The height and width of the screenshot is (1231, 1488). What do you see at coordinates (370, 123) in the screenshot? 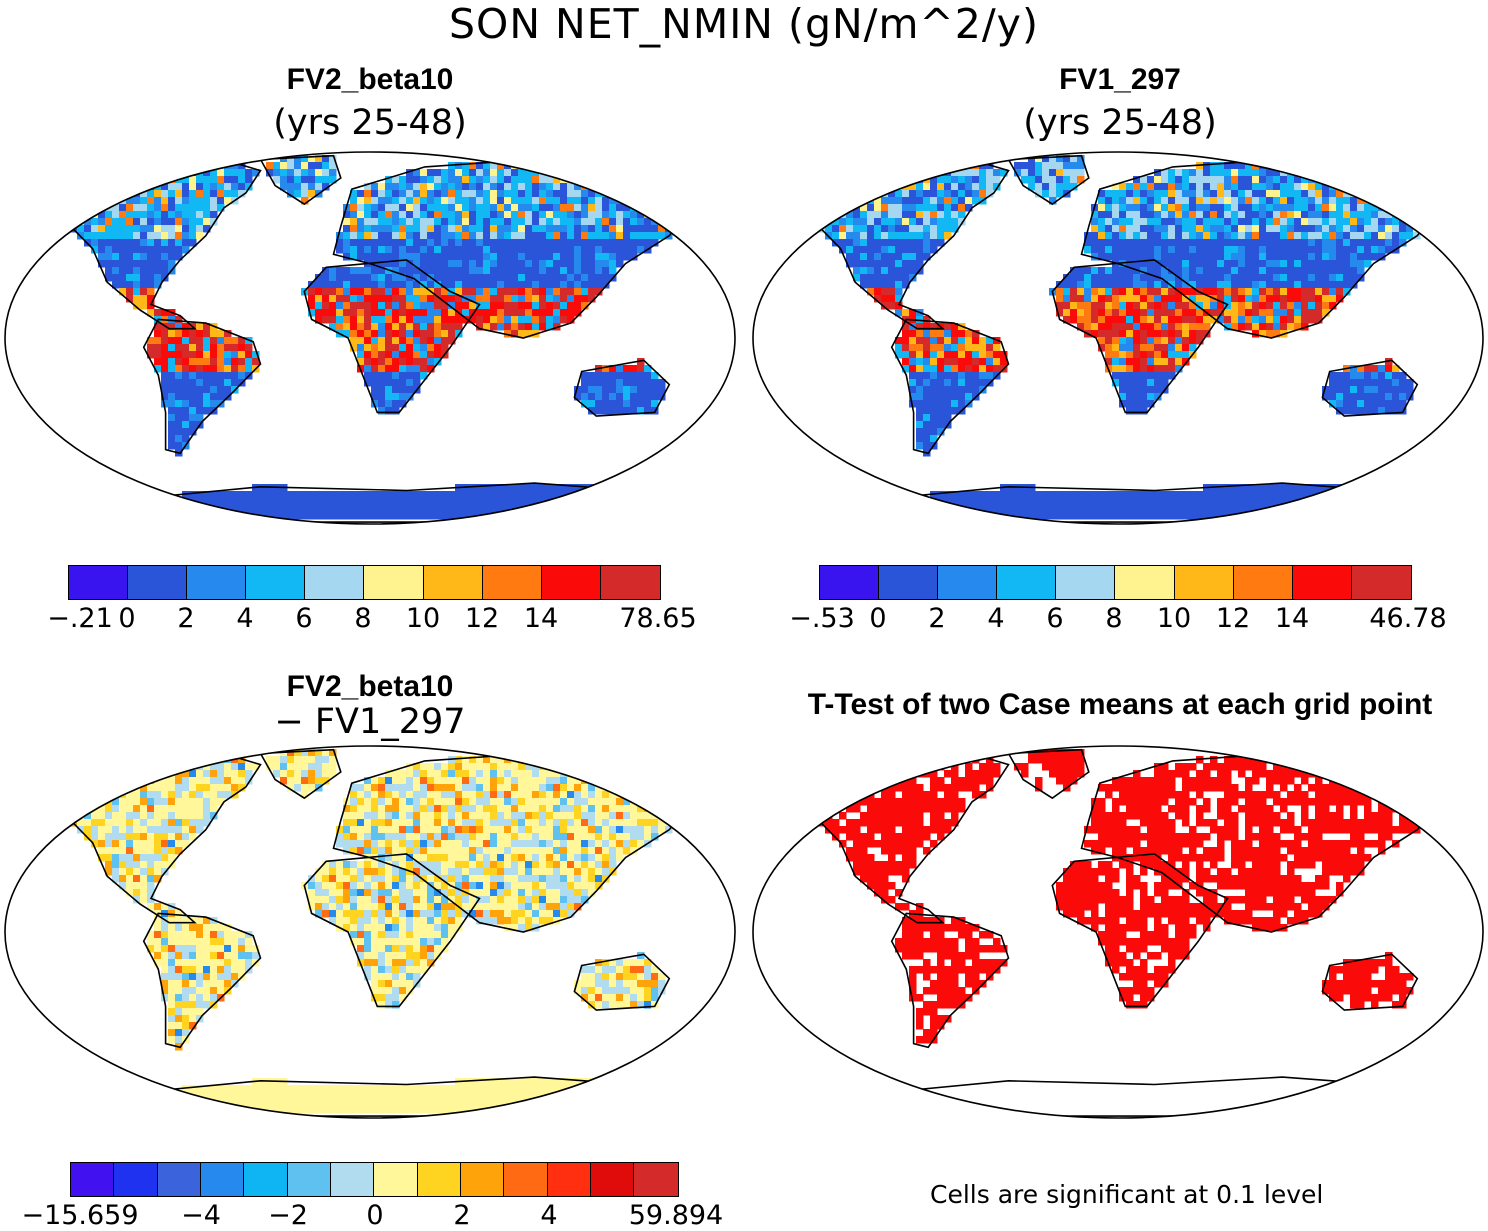
I see `panel-subtitle-top-left: (yrs 25-48)` at bounding box center [370, 123].